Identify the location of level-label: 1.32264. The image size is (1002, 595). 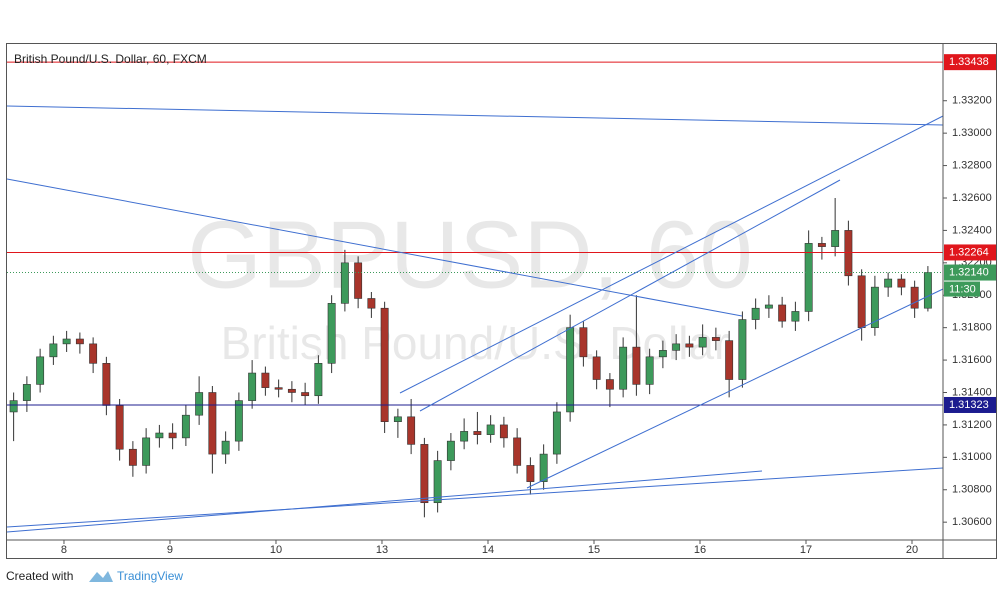
(969, 252).